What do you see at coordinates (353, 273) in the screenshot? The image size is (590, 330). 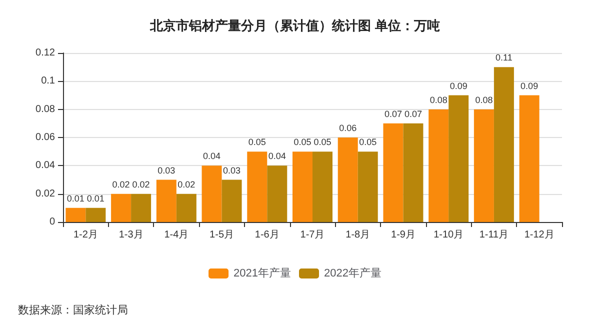 I see `legend-label: 2022年产量` at bounding box center [353, 273].